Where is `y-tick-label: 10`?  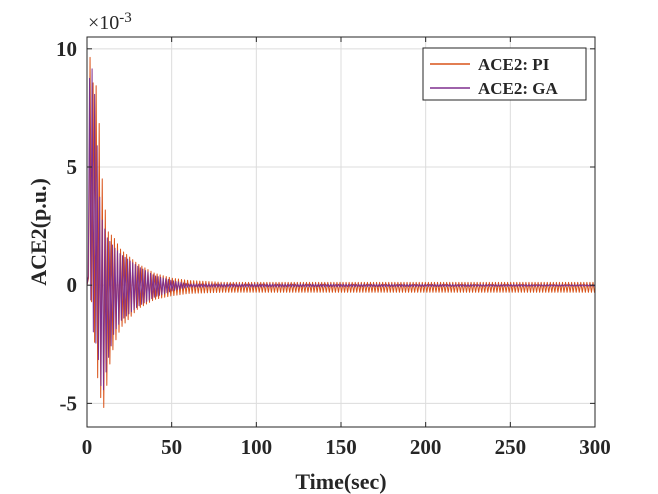 y-tick-label: 10 is located at coordinates (66, 49).